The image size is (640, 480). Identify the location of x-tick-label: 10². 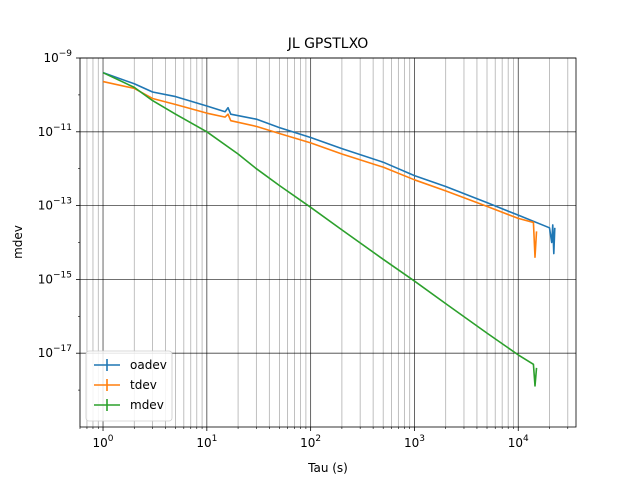
(310, 442).